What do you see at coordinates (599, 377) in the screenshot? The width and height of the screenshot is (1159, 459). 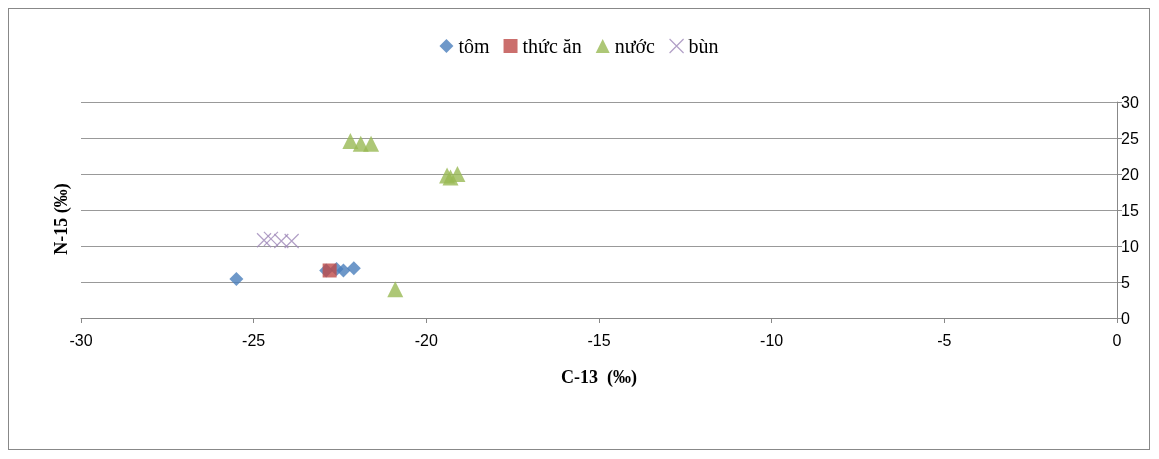 I see `x-axis-title: C-13 (‰)` at bounding box center [599, 377].